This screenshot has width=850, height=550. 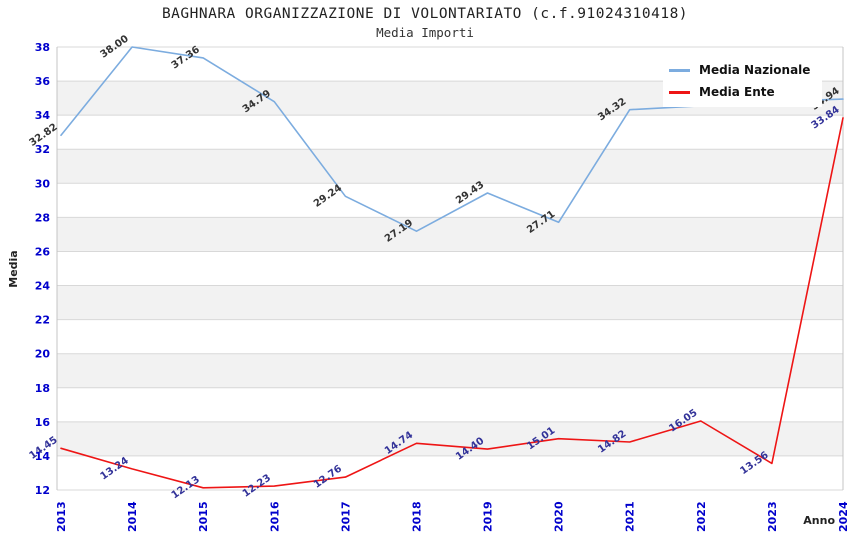 I want to click on chart-subtitle: Media Importi, so click(x=425, y=32).